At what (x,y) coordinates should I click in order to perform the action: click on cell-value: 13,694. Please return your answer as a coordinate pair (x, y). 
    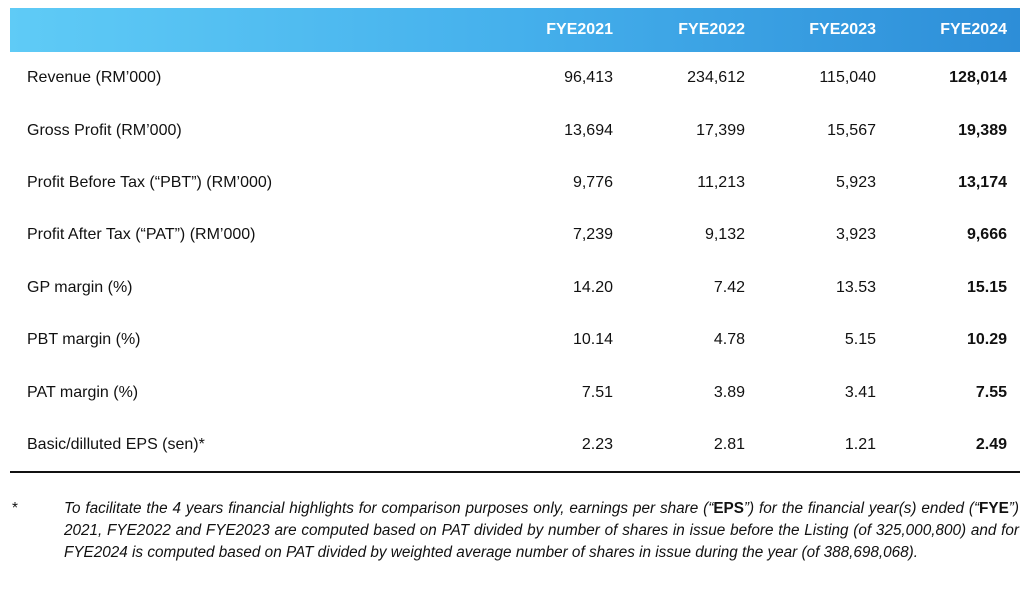
    Looking at the image, I should click on (588, 130).